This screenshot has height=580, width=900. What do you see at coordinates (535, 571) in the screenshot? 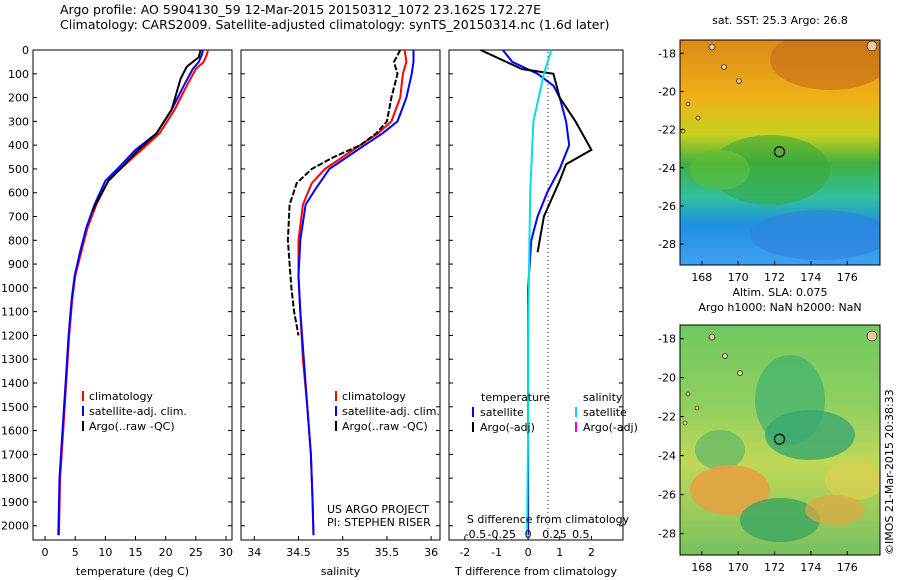
I see `x-axis-label: T difference from climatology` at bounding box center [535, 571].